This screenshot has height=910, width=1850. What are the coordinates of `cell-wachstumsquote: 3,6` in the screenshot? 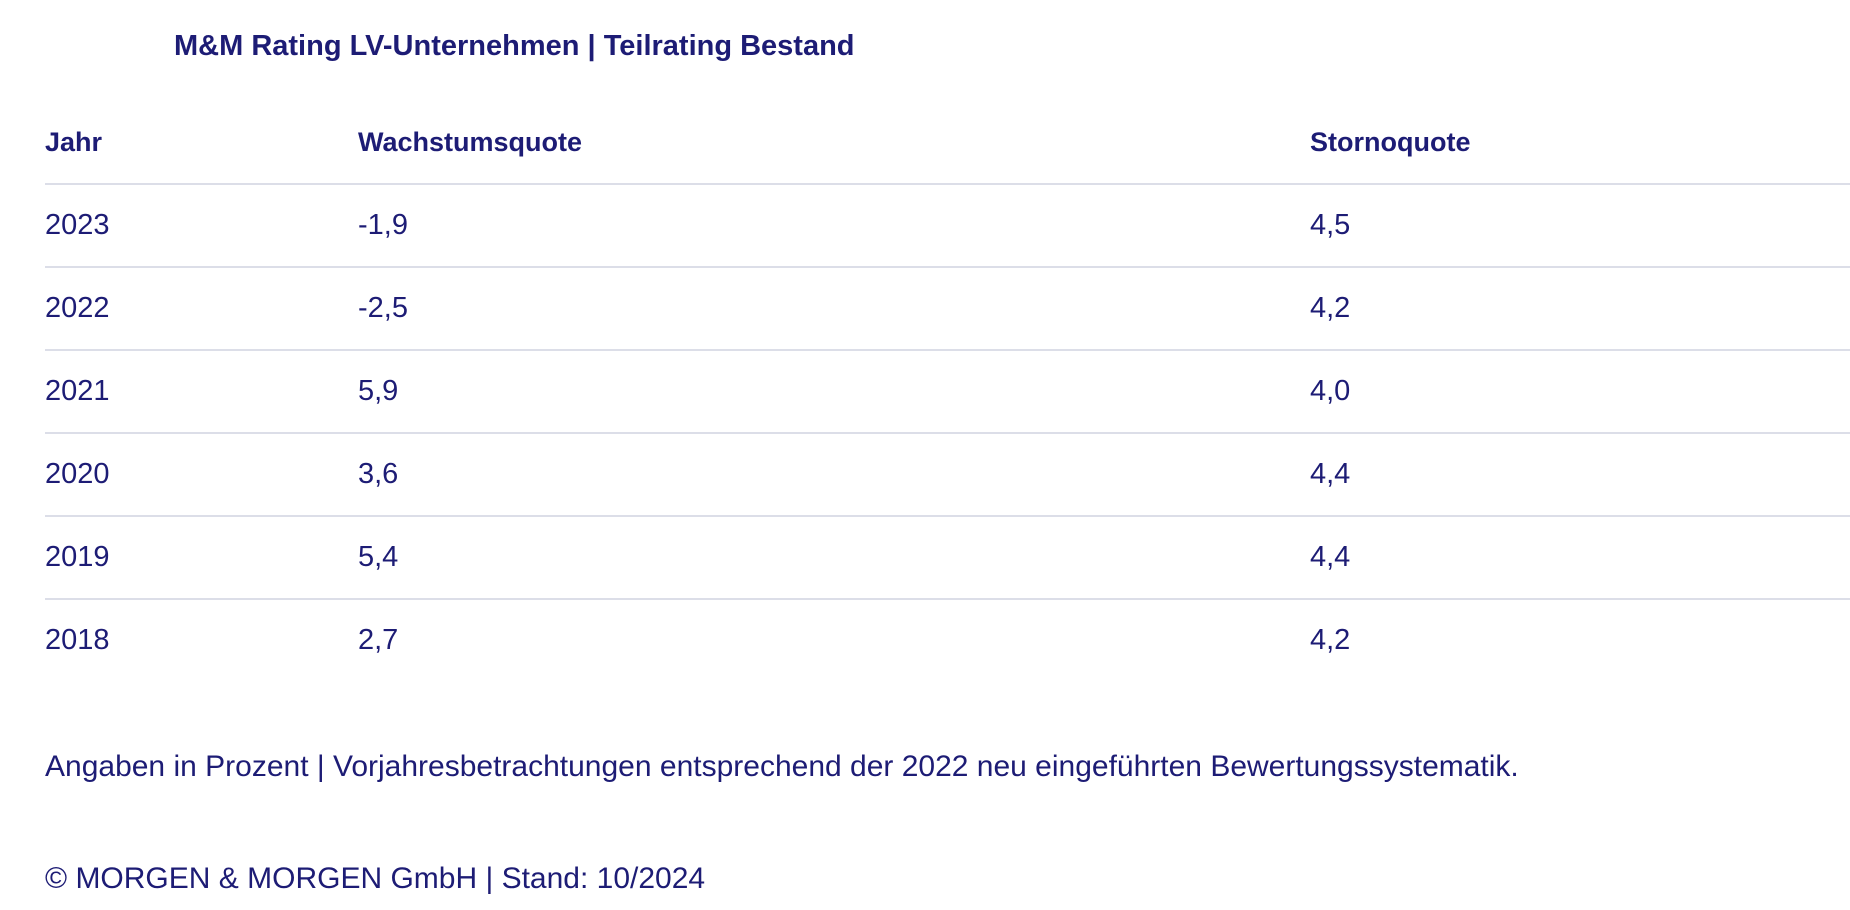 It's located at (834, 475).